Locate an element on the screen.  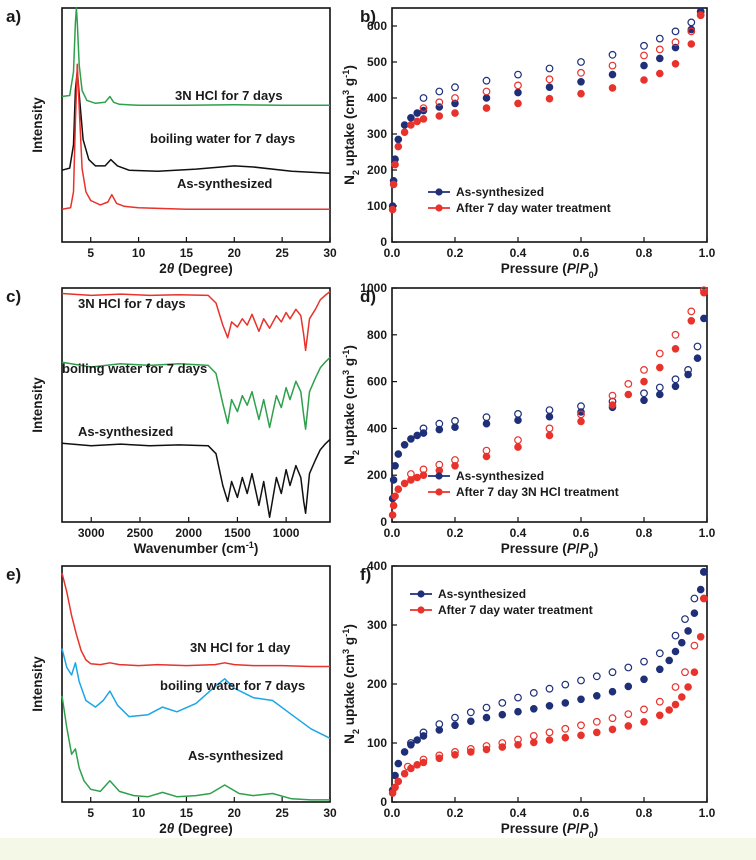
x-tick-label-b: 0.2 is located at coordinates (455, 253).